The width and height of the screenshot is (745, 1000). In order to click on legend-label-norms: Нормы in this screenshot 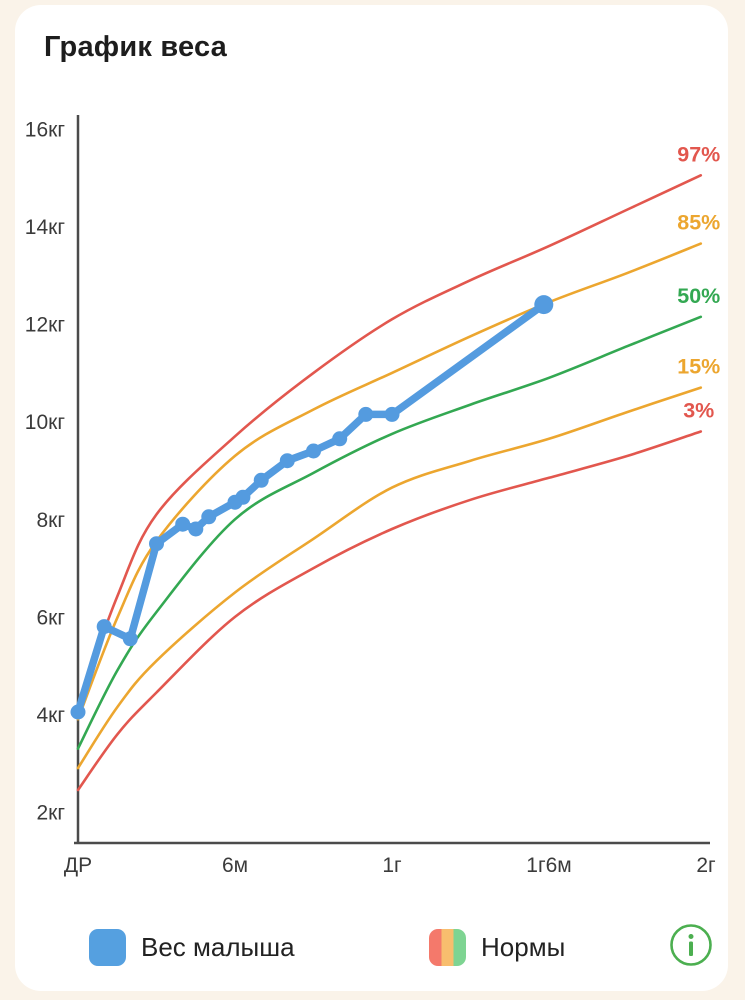, I will do `click(523, 946)`.